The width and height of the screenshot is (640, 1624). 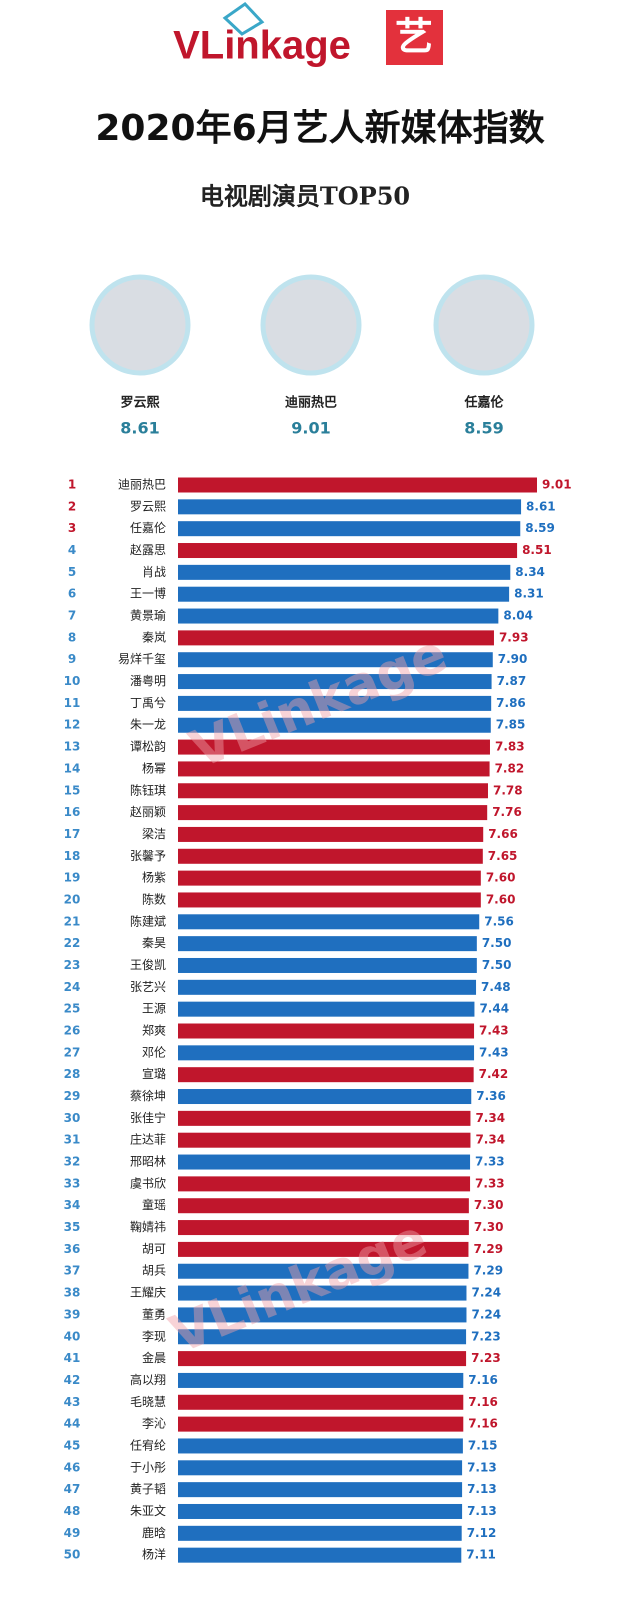 What do you see at coordinates (503, 856) in the screenshot?
I see `value-label: 7.65` at bounding box center [503, 856].